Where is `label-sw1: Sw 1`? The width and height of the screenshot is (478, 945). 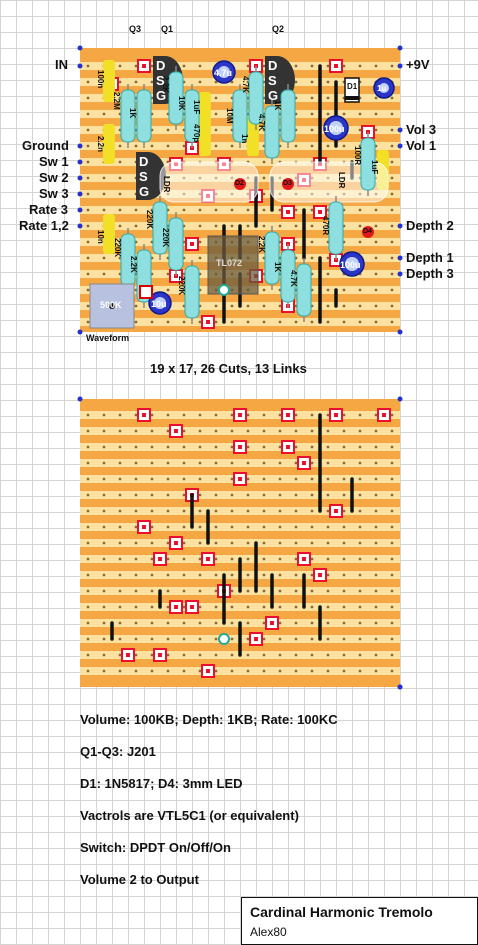 label-sw1: Sw 1 is located at coordinates (54, 161).